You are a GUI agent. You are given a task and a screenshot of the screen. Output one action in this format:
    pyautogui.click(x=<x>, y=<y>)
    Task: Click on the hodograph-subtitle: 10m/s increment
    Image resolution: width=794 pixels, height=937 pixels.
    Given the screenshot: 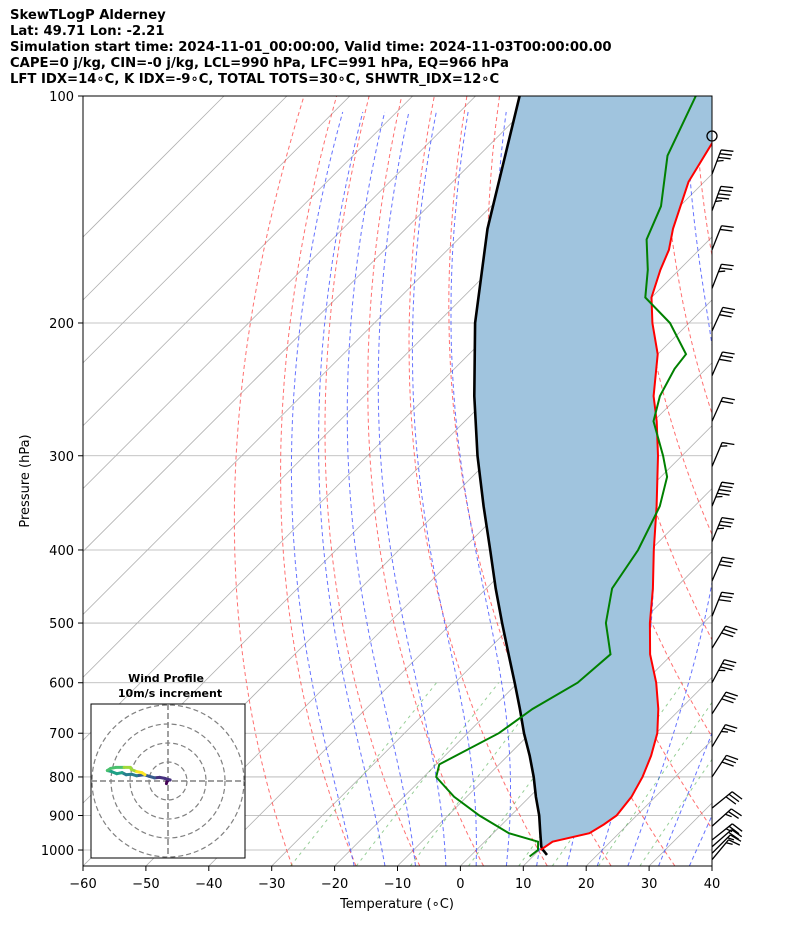 What is the action you would take?
    pyautogui.click(x=170, y=693)
    